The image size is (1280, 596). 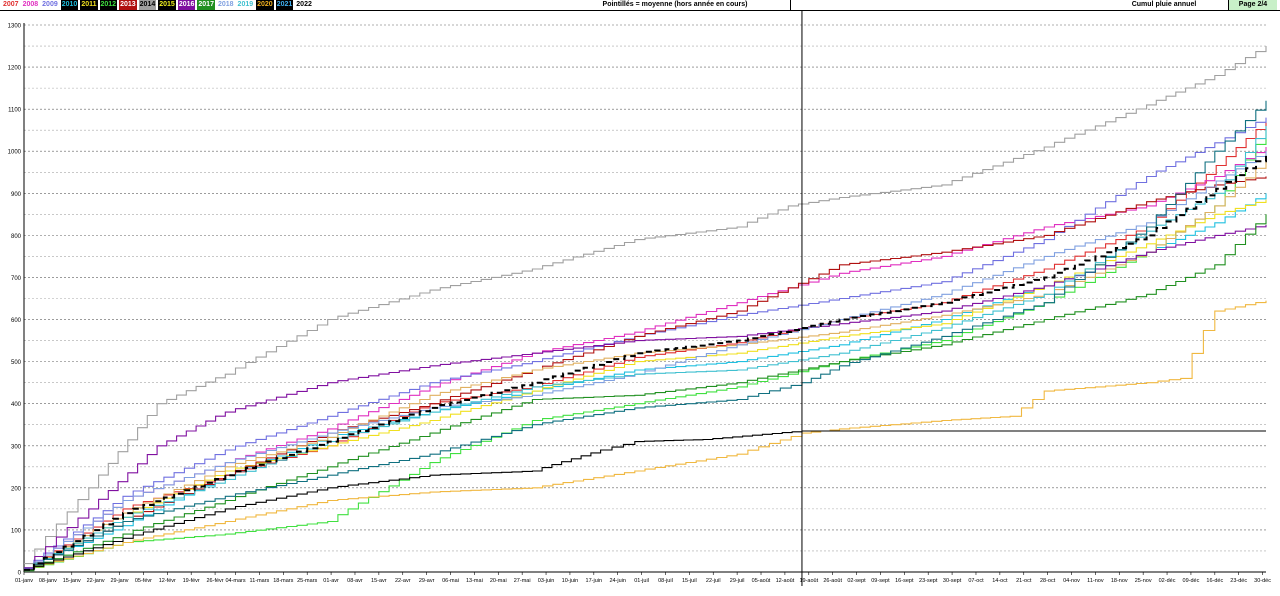 I want to click on legend-year-2008: 2008, so click(x=30, y=5).